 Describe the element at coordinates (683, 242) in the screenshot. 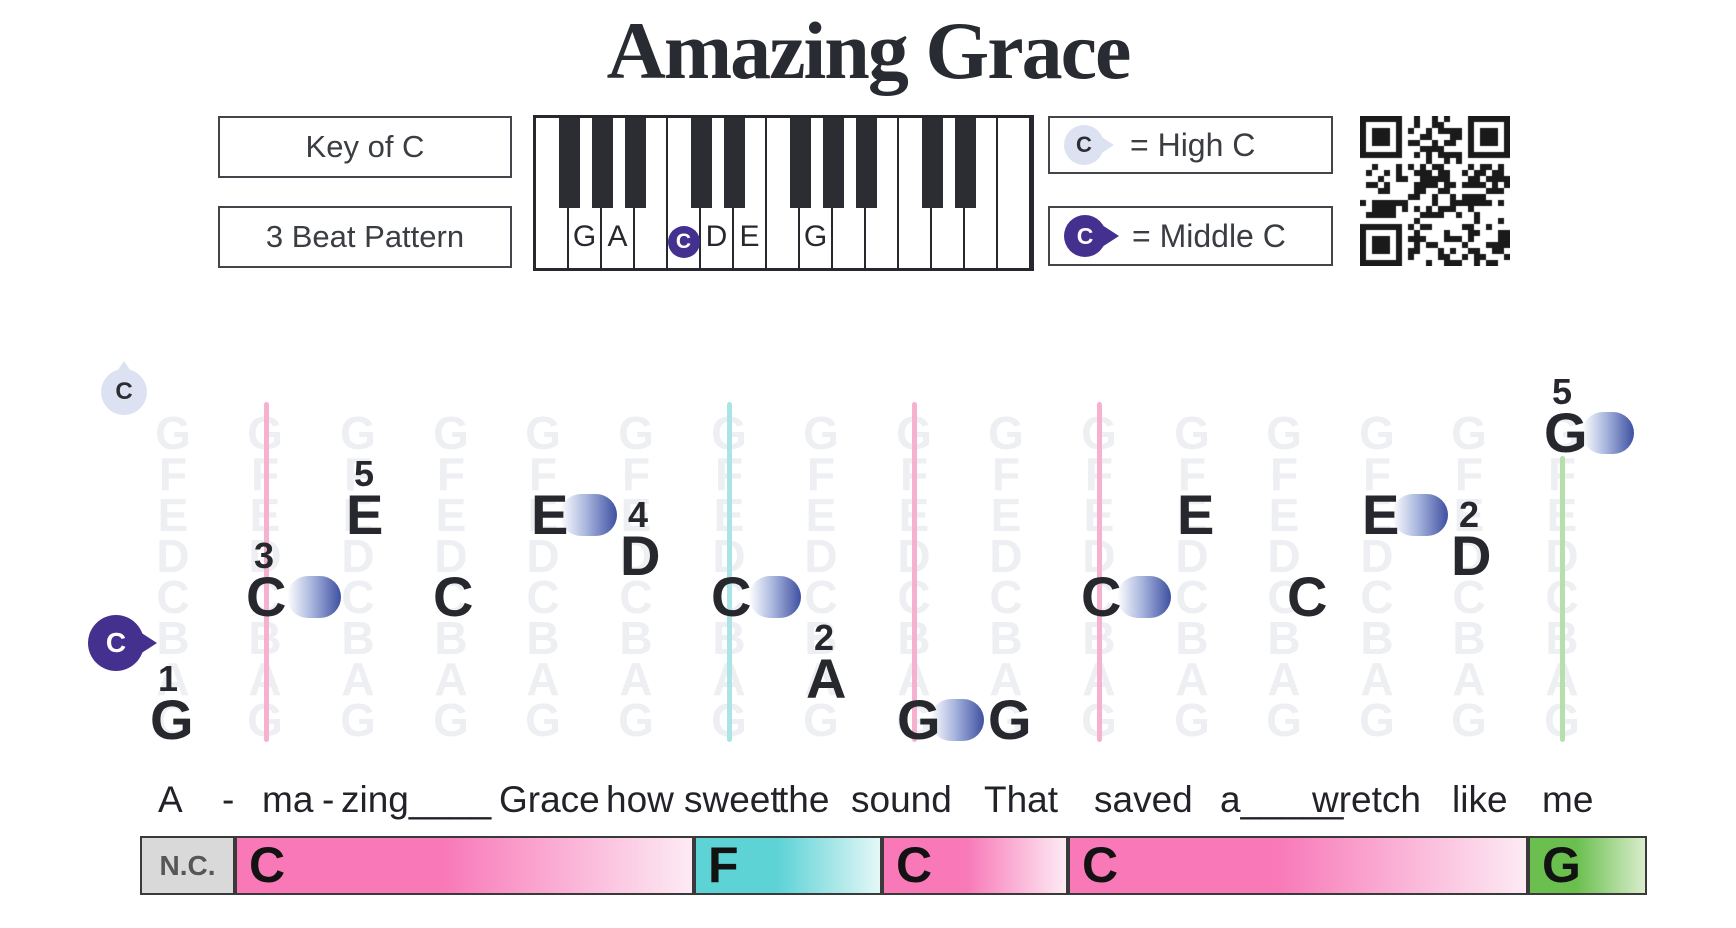

I see `middle-c-key-marker: C` at that location.